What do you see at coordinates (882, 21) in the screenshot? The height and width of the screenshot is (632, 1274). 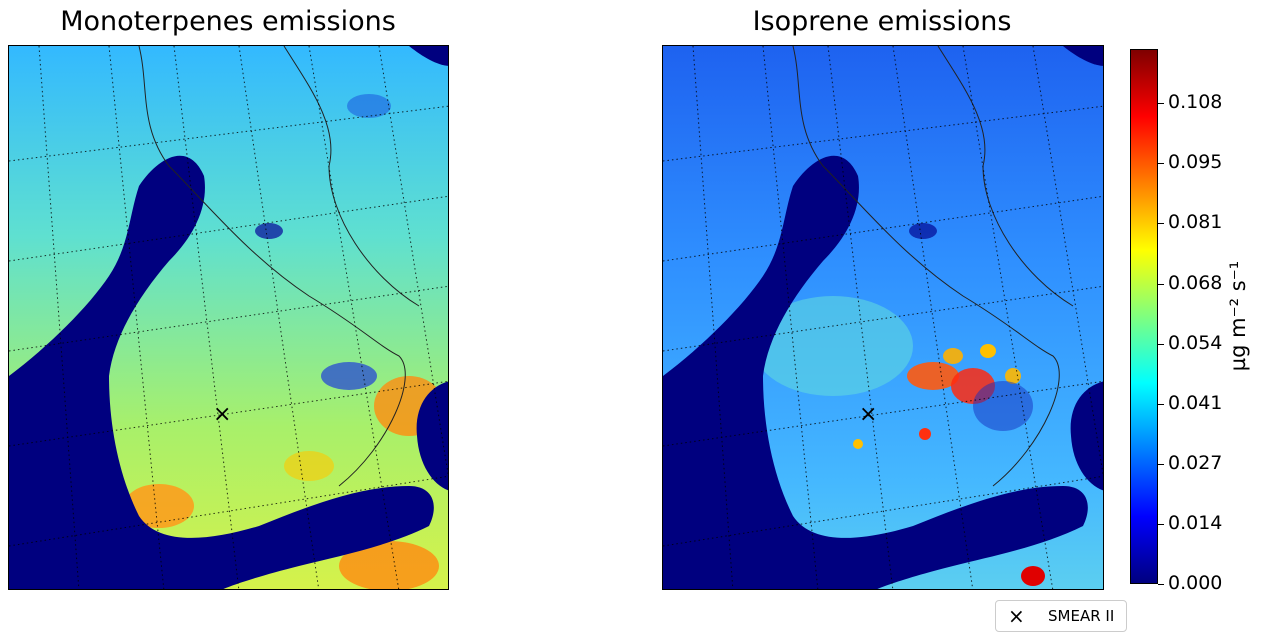 I see `panel-title-isoprene: Isoprene emissions` at bounding box center [882, 21].